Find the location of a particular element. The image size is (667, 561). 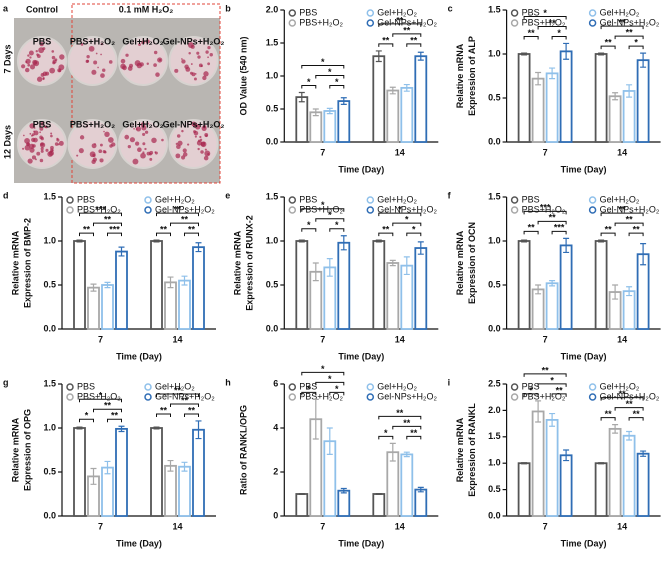

y-tick-label: 2.0 is located at coordinates (272, 9).